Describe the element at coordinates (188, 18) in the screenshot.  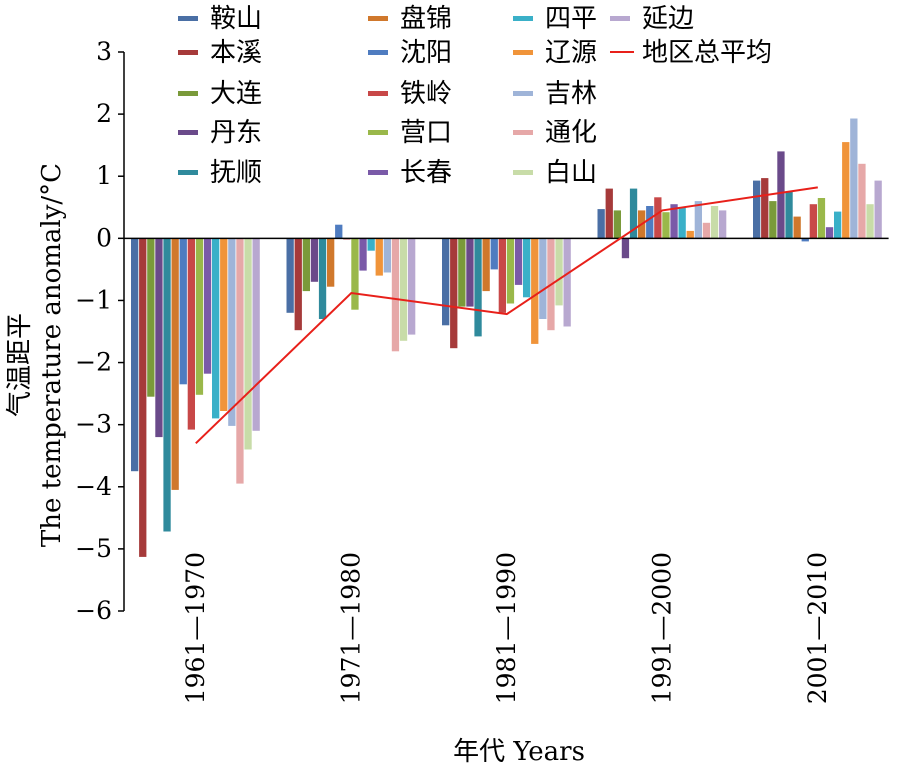
I see `legend-swatch-鞍山` at that location.